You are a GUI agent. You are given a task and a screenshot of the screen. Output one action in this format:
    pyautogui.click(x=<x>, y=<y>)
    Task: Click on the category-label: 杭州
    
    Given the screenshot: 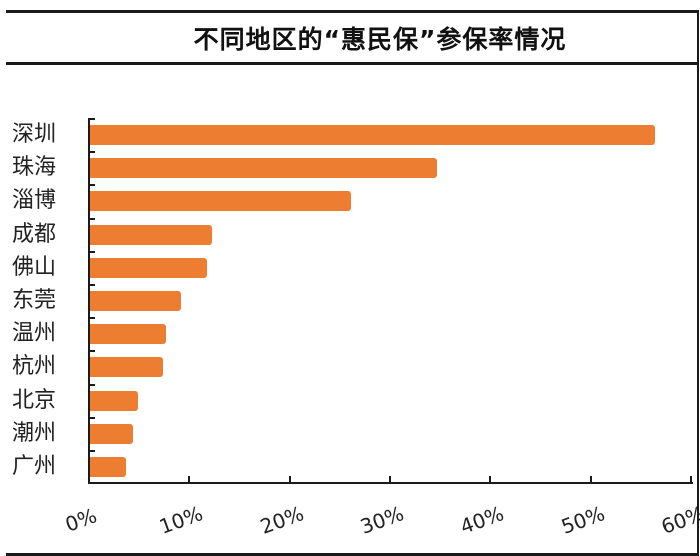 What is the action you would take?
    pyautogui.click(x=34, y=367)
    